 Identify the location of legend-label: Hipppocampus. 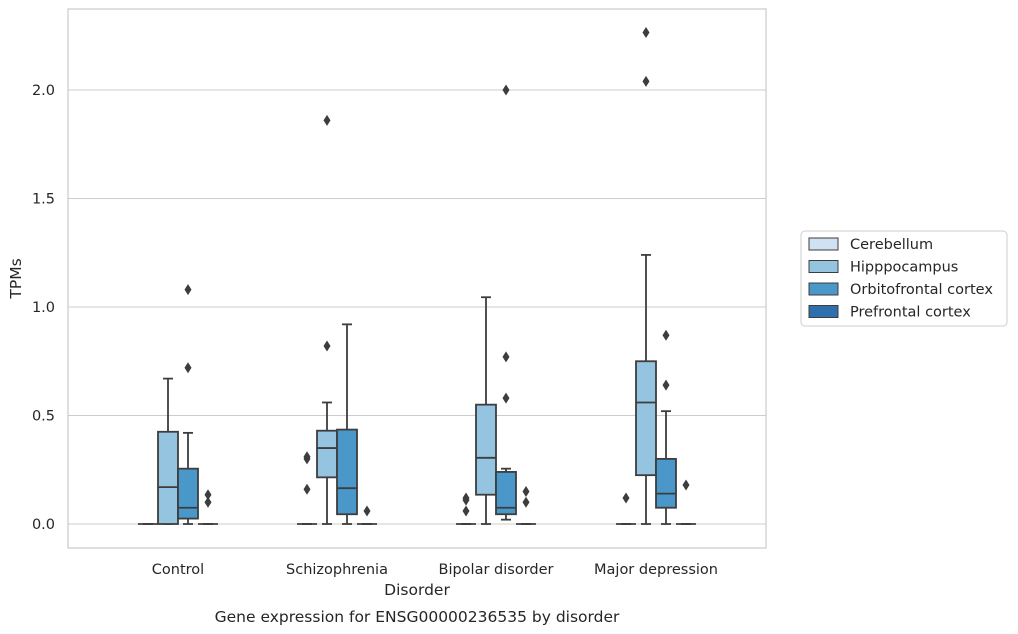
(904, 268).